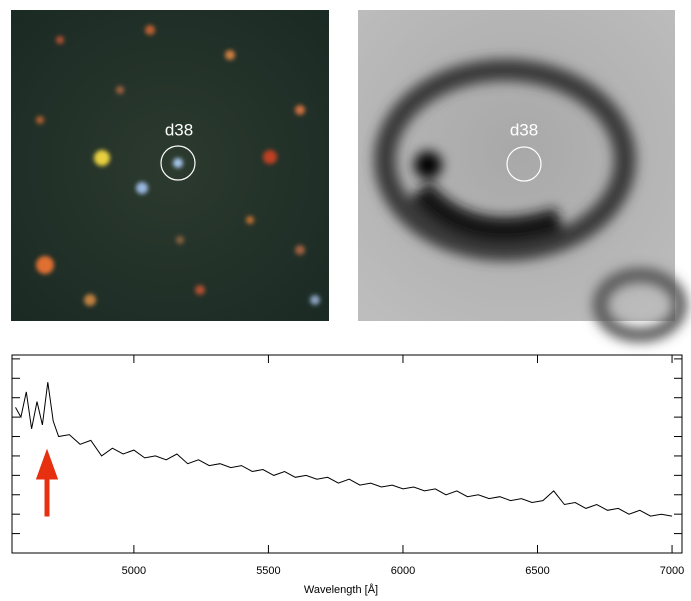  Describe the element at coordinates (268, 571) in the screenshot. I see `x-tick-label: 5500` at that location.